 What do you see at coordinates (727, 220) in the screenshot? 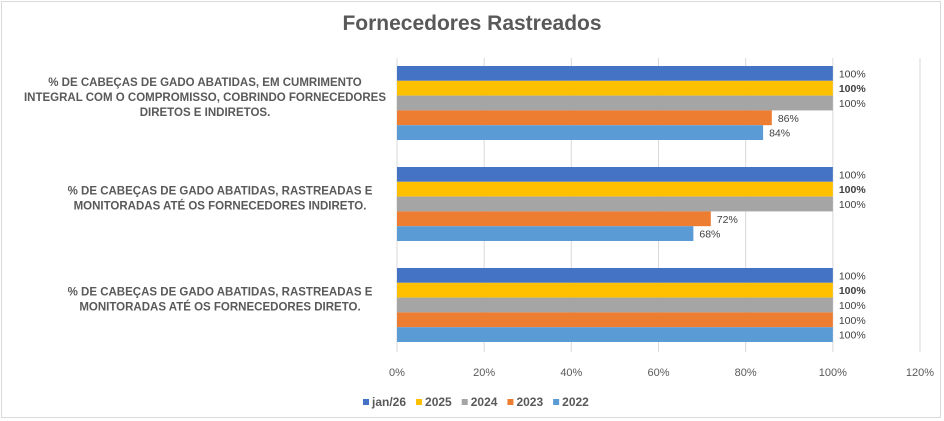
I see `data-label: 72%` at bounding box center [727, 220].